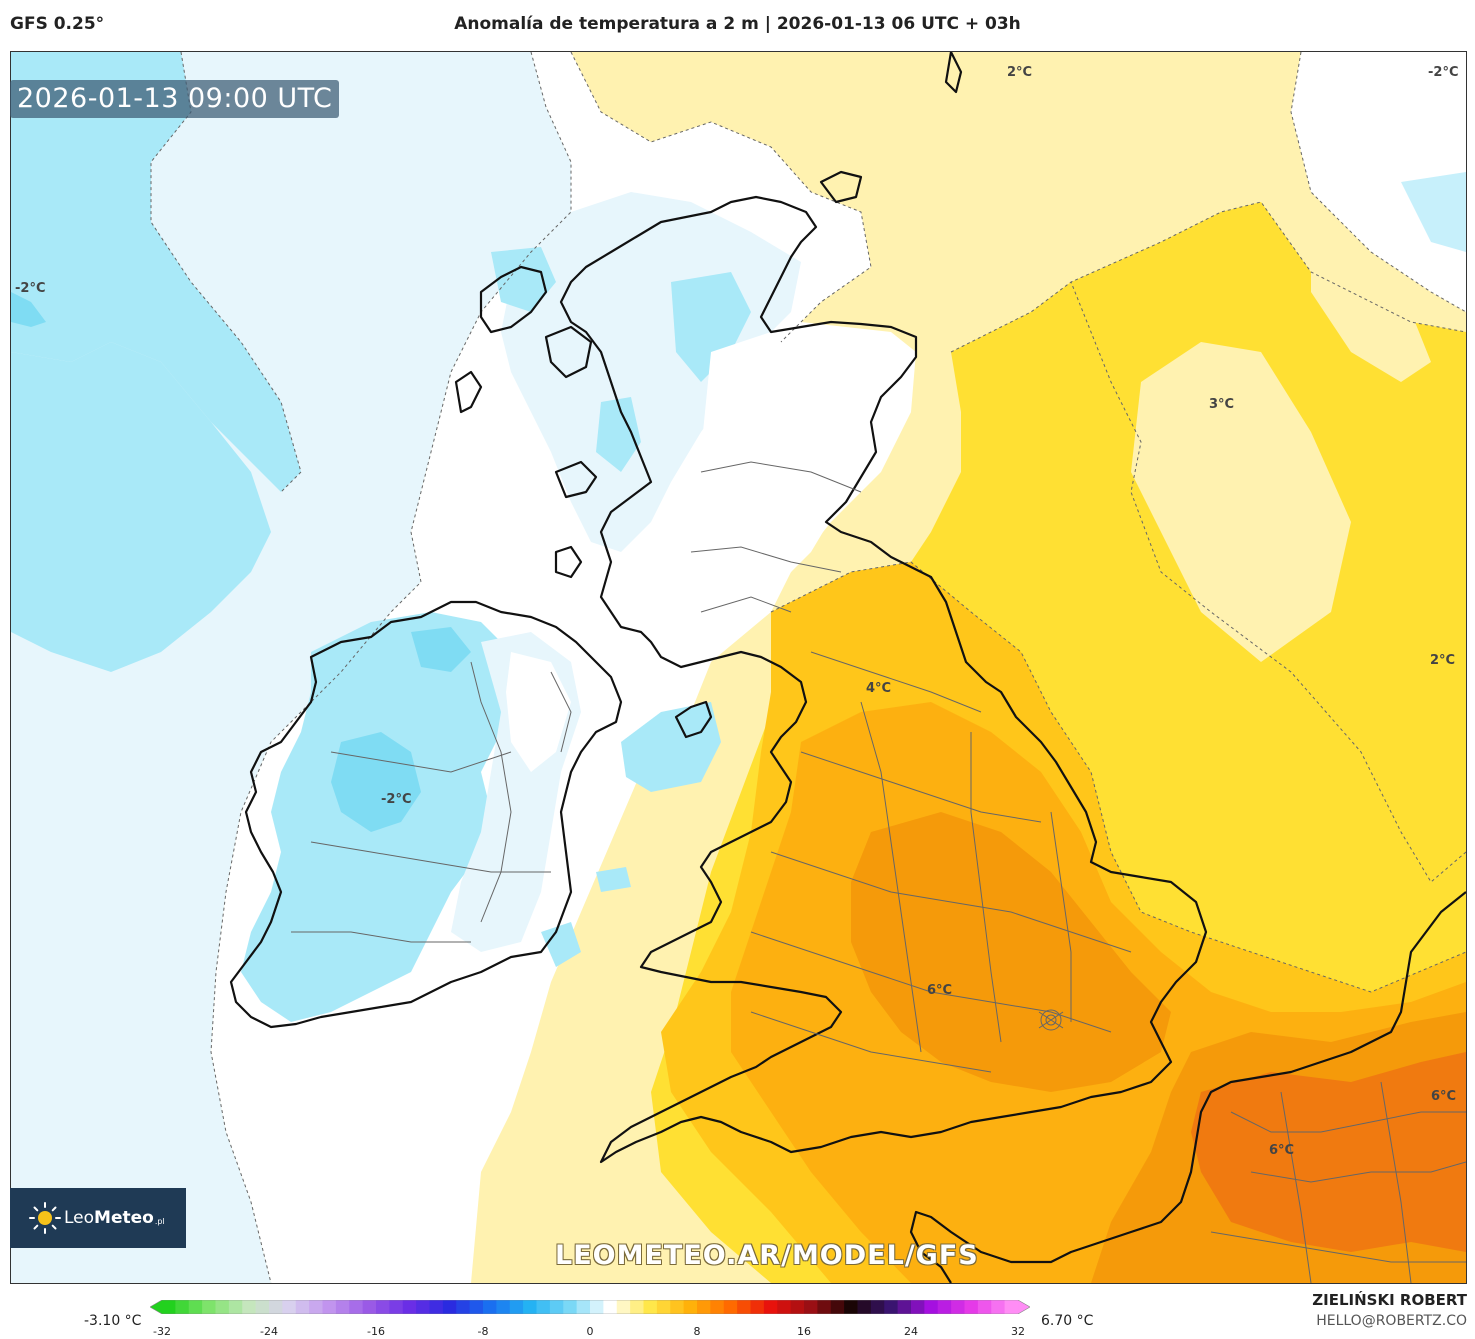  Describe the element at coordinates (1443, 72) in the screenshot. I see `contour-label-top-right: -2°C` at that location.